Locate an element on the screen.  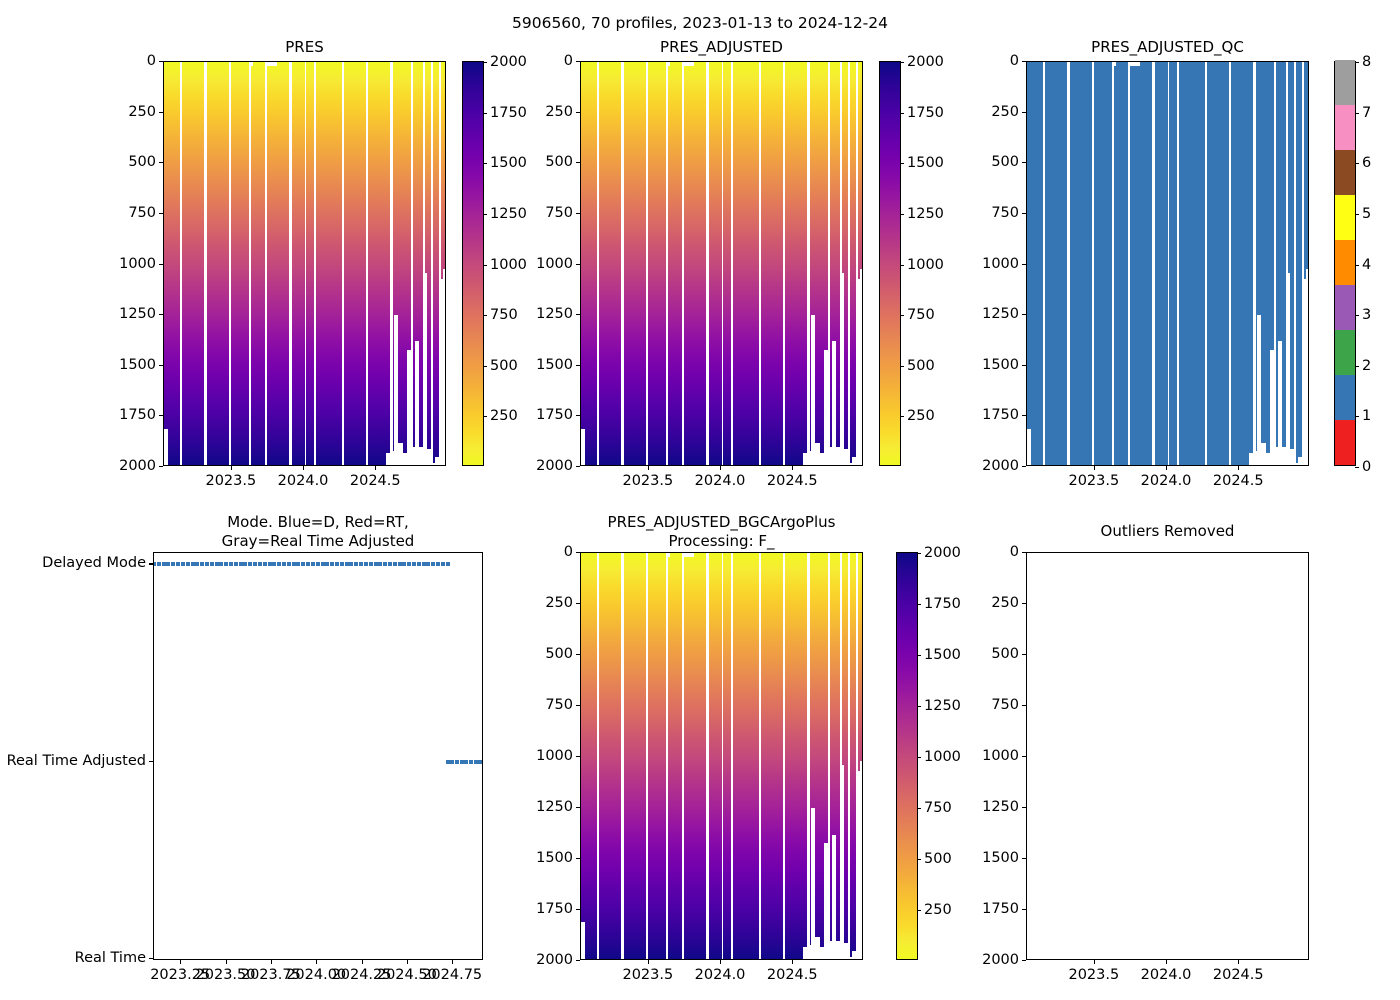
y-tick-label: 2000 is located at coordinates (554, 466).